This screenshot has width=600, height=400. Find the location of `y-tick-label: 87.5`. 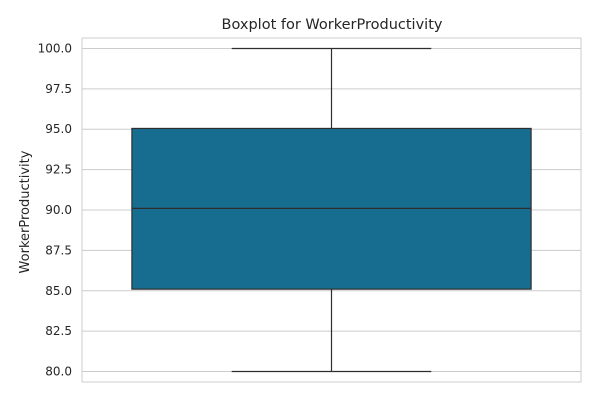

y-tick-label: 87.5 is located at coordinates (58, 250).